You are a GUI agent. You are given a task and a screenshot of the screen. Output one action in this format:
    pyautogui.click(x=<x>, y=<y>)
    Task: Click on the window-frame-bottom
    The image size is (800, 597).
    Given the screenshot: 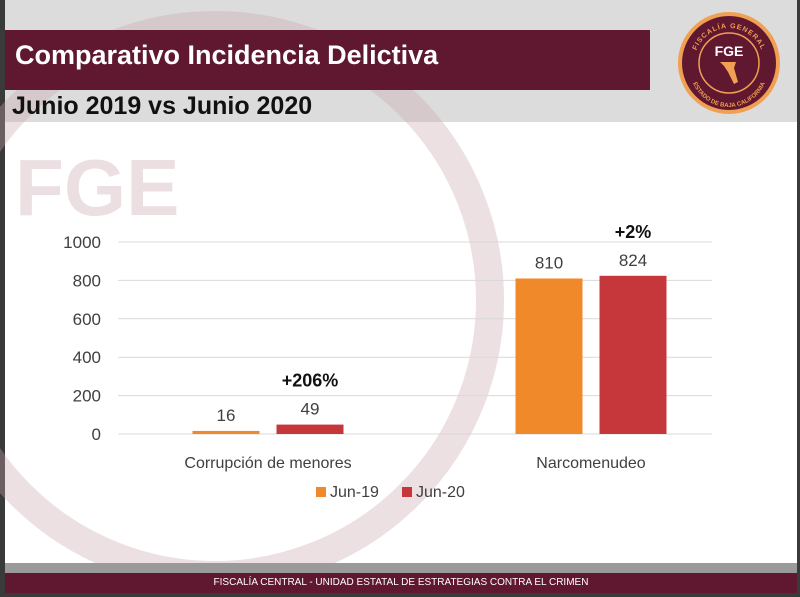 What is the action you would take?
    pyautogui.click(x=400, y=595)
    